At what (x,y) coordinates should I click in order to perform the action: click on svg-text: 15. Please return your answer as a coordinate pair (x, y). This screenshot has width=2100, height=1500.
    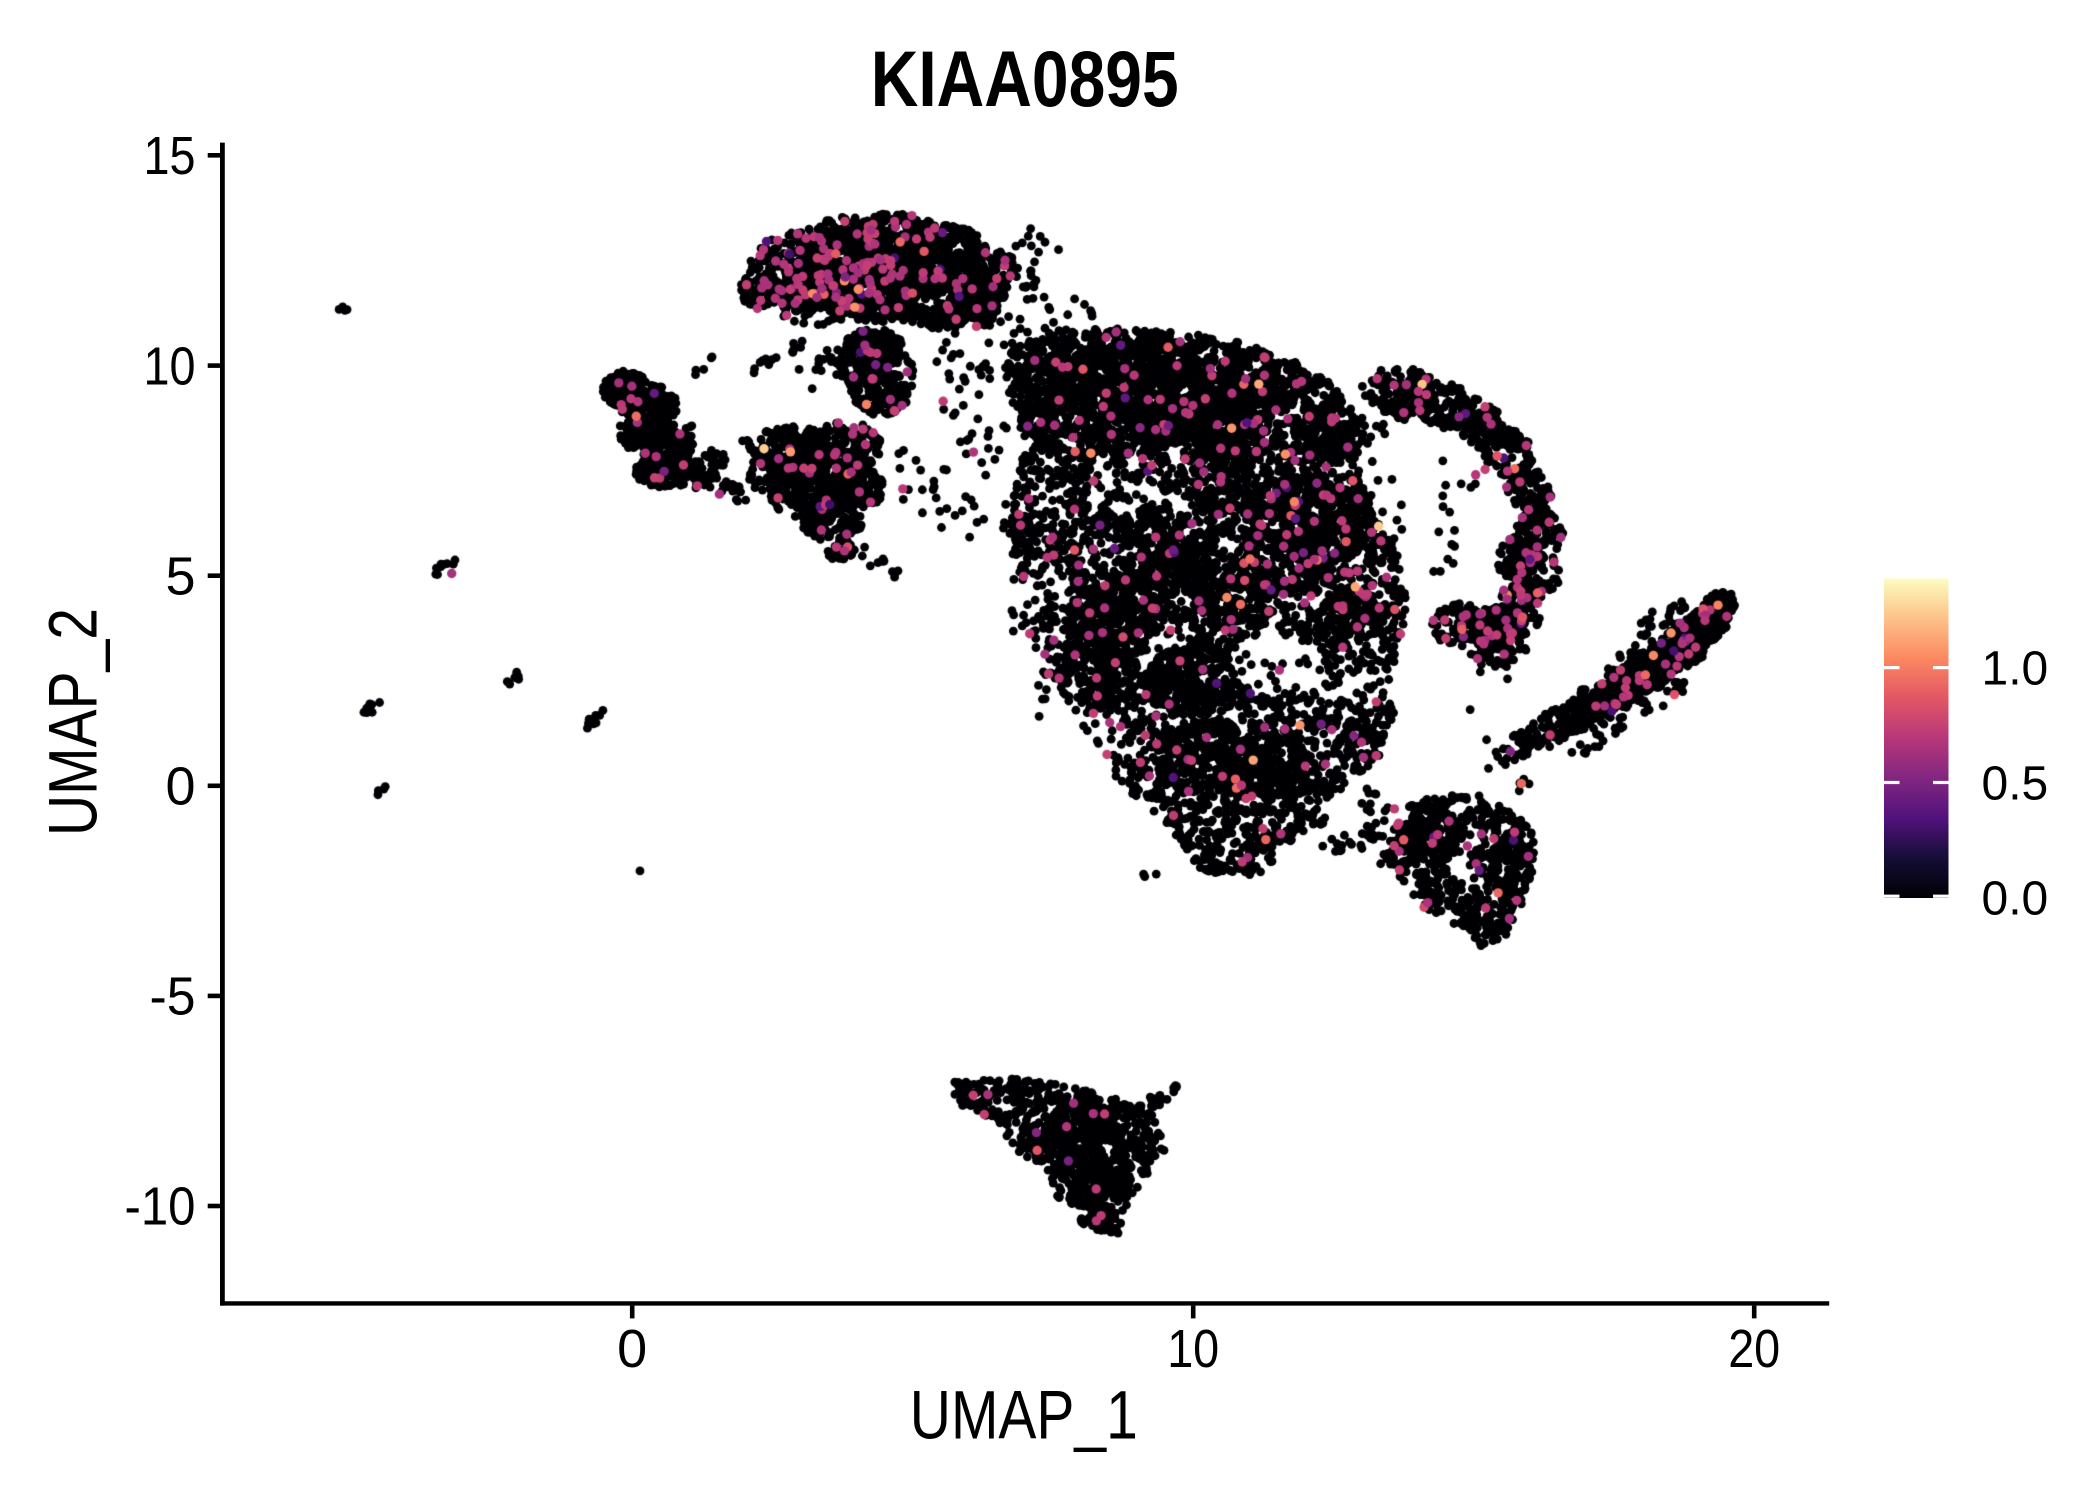
    Looking at the image, I should click on (170, 156).